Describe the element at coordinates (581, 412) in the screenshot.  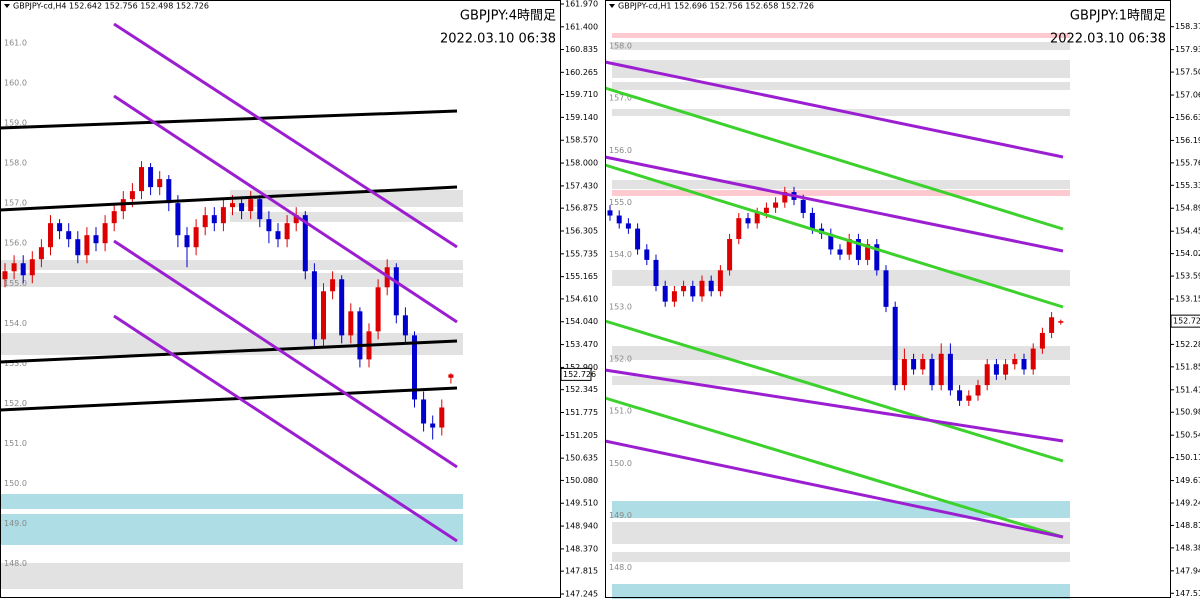
I see `y-tick-label: 151.775` at that location.